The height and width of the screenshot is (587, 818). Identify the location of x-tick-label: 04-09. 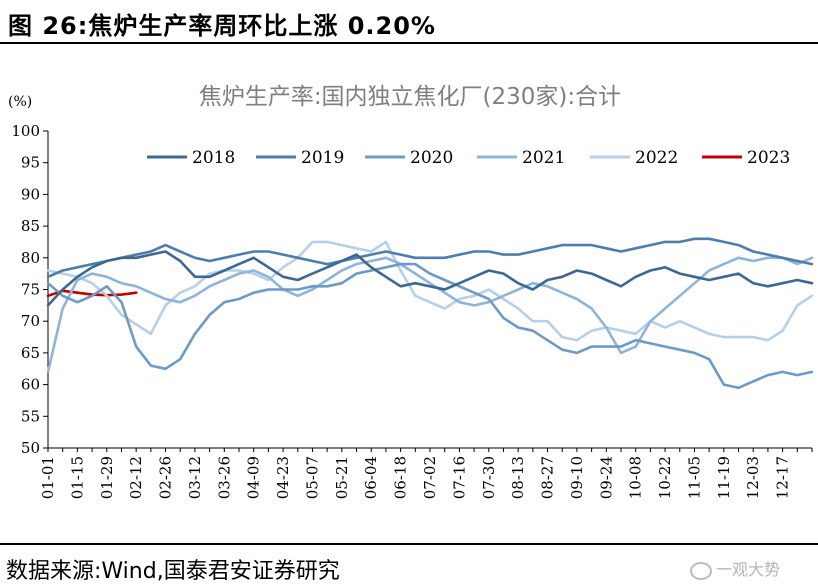
(254, 477).